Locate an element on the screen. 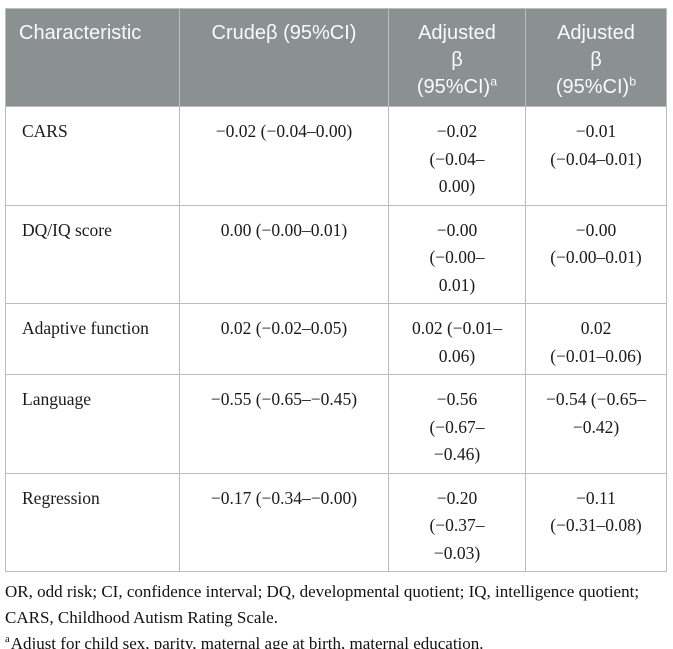 The image size is (673, 649). footnote-a-superscript: a is located at coordinates (7, 640).